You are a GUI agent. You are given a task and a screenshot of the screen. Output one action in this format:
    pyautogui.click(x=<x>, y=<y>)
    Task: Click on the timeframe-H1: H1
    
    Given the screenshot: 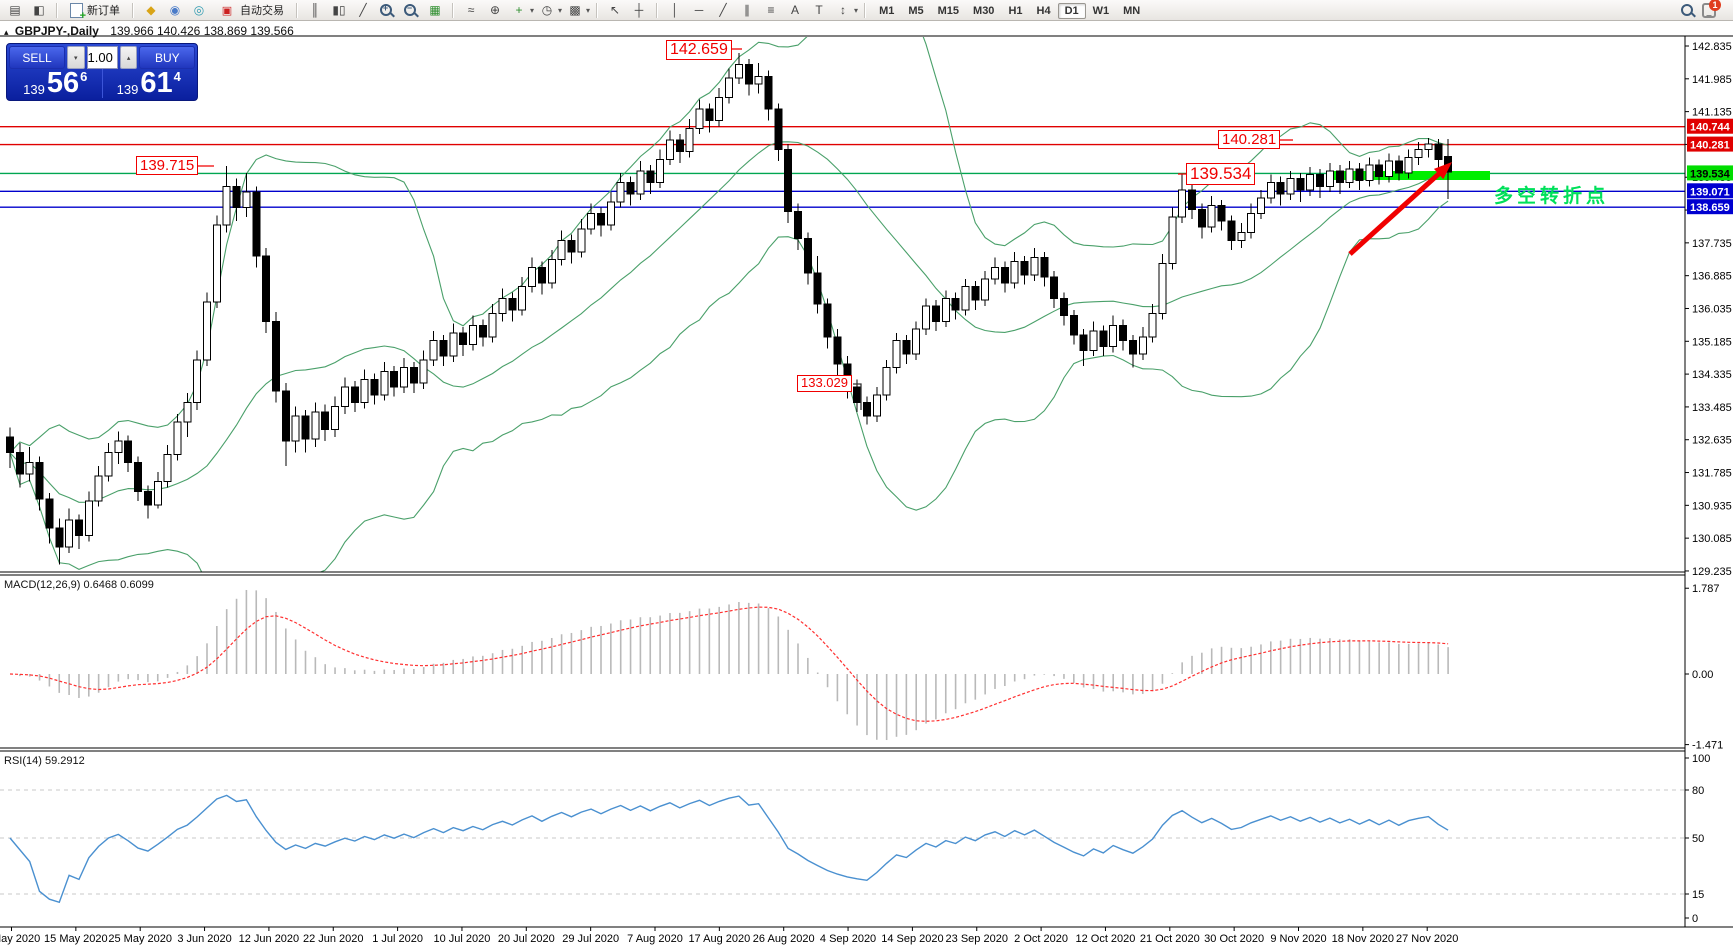 What is the action you would take?
    pyautogui.click(x=1015, y=11)
    